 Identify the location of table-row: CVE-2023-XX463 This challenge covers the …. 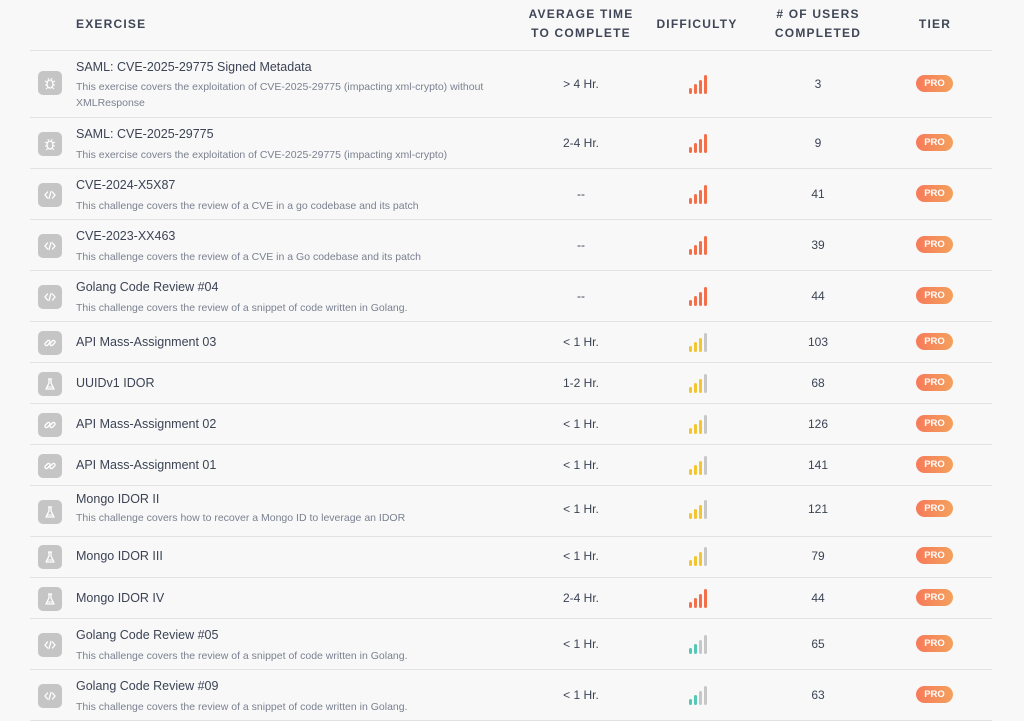
(511, 245).